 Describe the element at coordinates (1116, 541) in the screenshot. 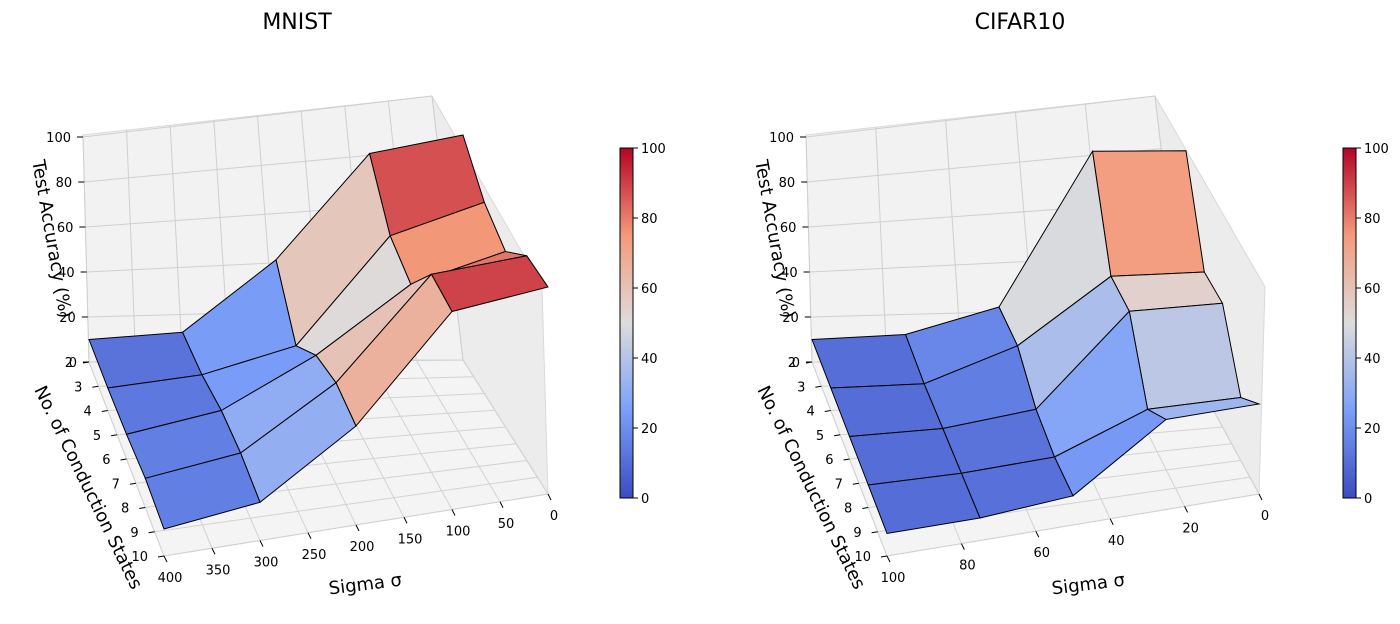

I see `x-tick-label: 40` at that location.